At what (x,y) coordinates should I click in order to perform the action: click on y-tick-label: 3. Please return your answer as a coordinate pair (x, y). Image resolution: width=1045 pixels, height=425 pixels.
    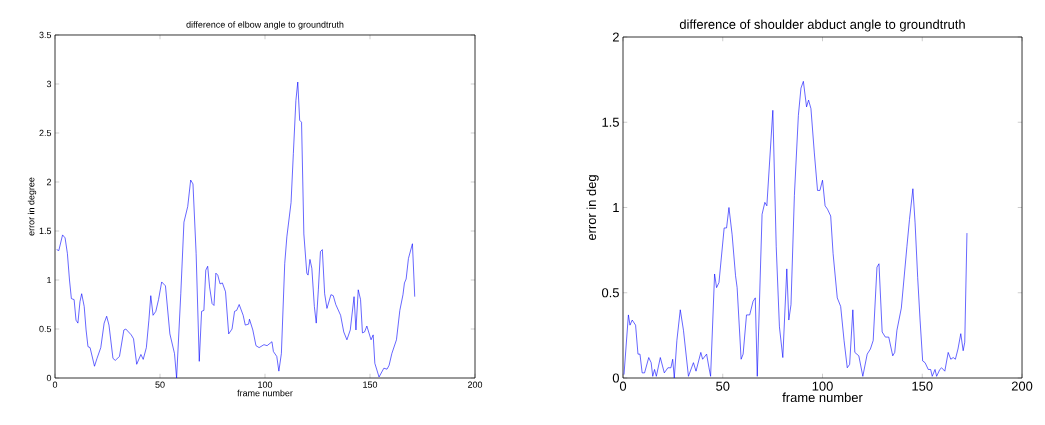
    Looking at the image, I should click on (49, 84).